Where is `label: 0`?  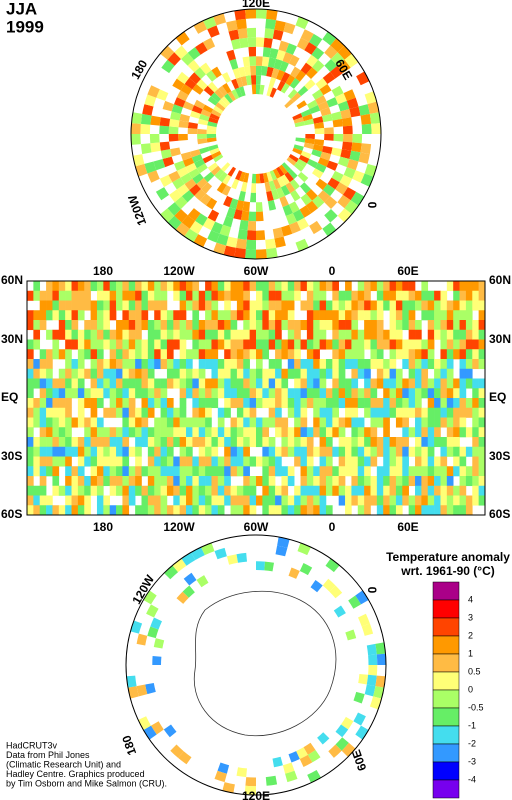
label: 0 is located at coordinates (372, 205).